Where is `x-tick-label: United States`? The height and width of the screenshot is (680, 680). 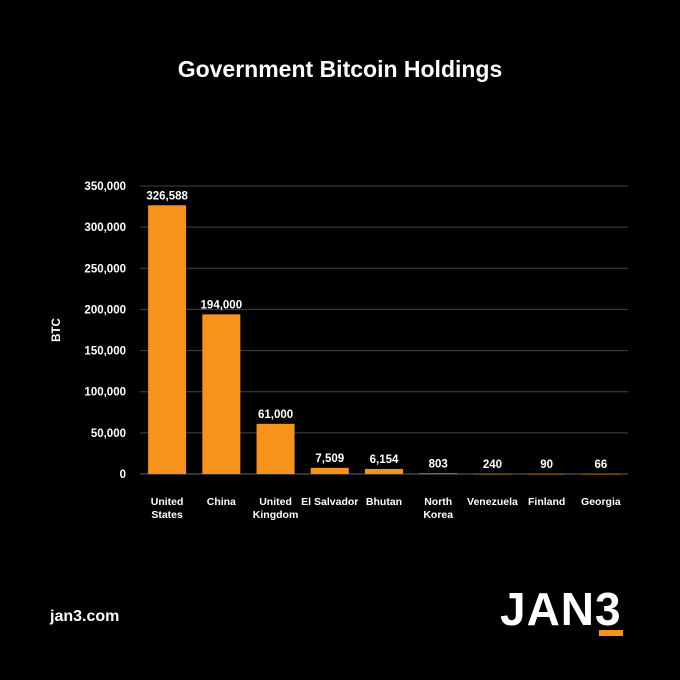
x-tick-label: United States is located at coordinates (167, 508).